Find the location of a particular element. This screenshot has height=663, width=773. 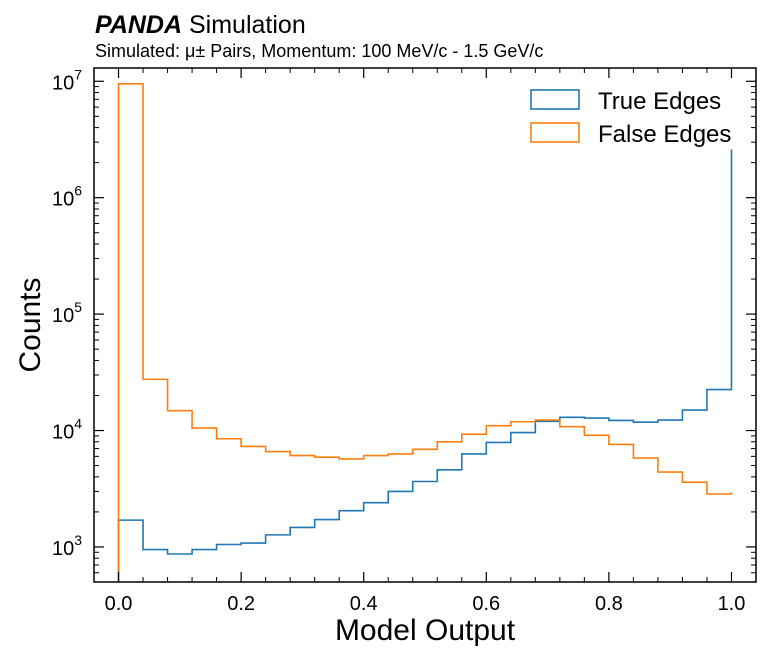

y-tick-label: 10⁴ is located at coordinates (67, 430).